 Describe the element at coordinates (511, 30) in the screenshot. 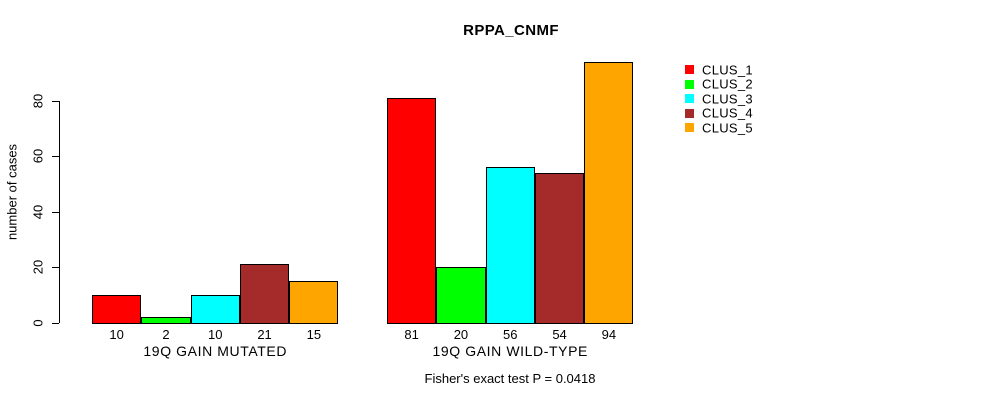

I see `chart-title: RPPA_CNMF` at that location.